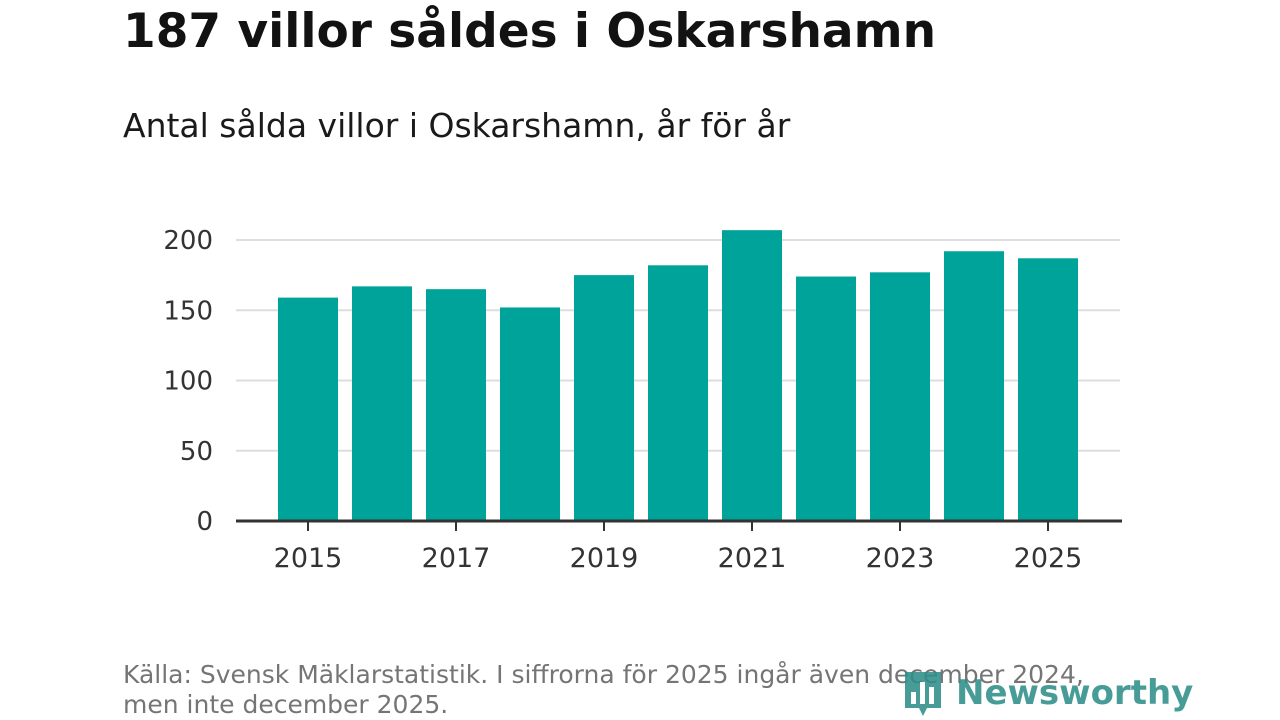 Image resolution: width=1280 pixels, height=720 pixels. Describe the element at coordinates (188, 241) in the screenshot. I see `y-tick-label: 200` at that location.